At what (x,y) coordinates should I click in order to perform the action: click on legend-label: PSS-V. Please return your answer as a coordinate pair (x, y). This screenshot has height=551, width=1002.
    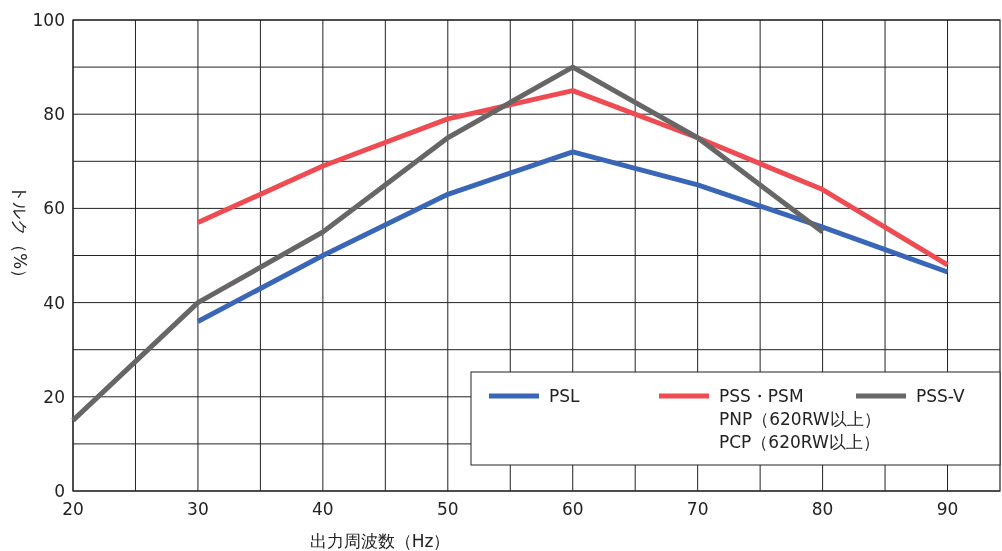
    Looking at the image, I should click on (940, 396).